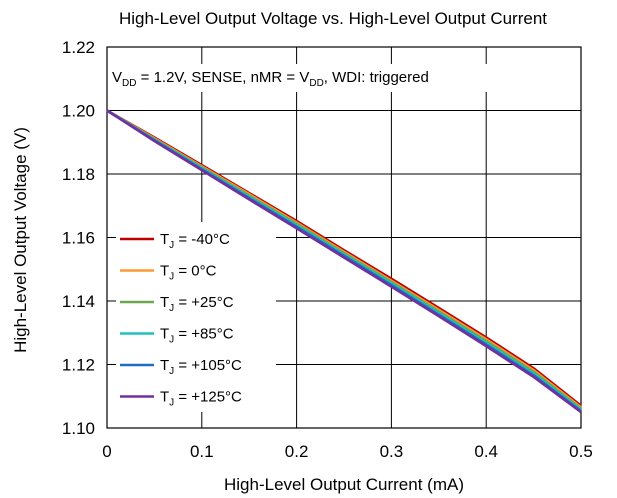 This screenshot has height=498, width=617. Describe the element at coordinates (195, 241) in the screenshot. I see `legend-label: TJ = -40°C` at that location.